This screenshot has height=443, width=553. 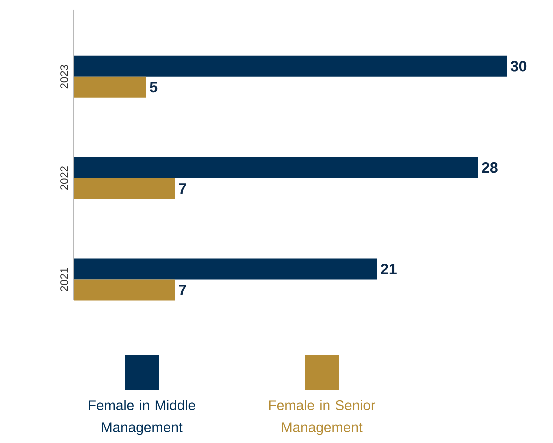 I want to click on y-tick-label: 2023, so click(x=64, y=77).